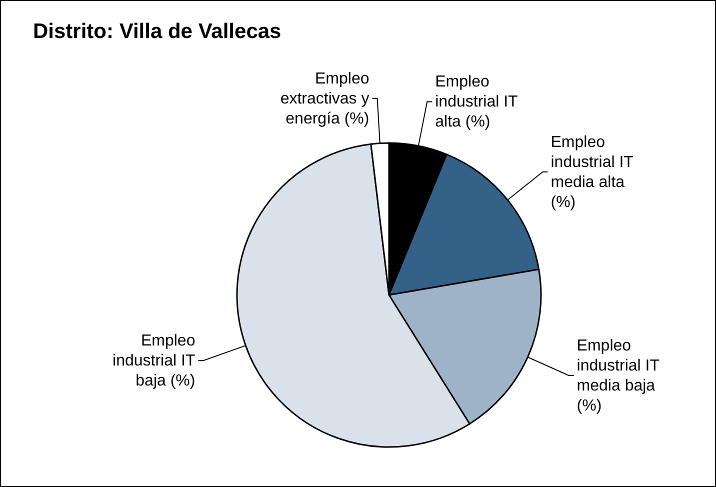 The height and width of the screenshot is (487, 716). I want to click on slice-label: Empleo industrial IT media alta (%), so click(592, 171).